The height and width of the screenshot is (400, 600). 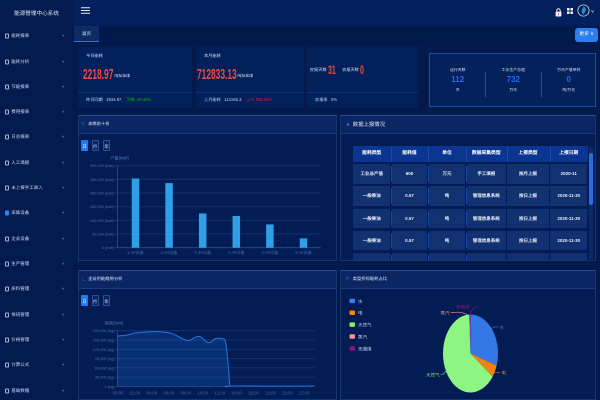 What do you see at coordinates (101, 179) in the screenshot?
I see `svg-text: 250,000 (kwh)` at bounding box center [101, 179].